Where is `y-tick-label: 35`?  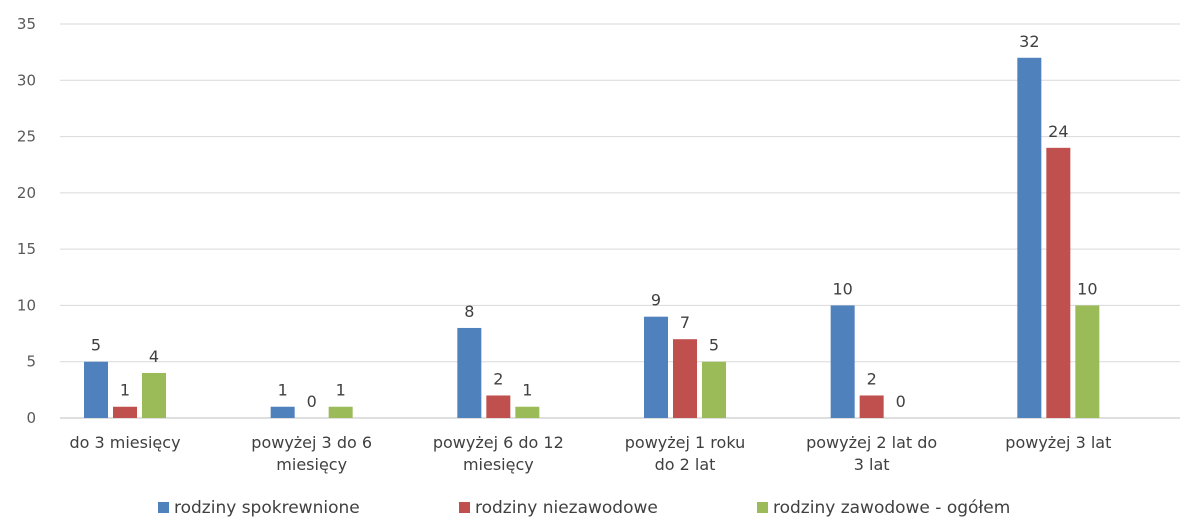
y-tick-label: 35 is located at coordinates (26, 24).